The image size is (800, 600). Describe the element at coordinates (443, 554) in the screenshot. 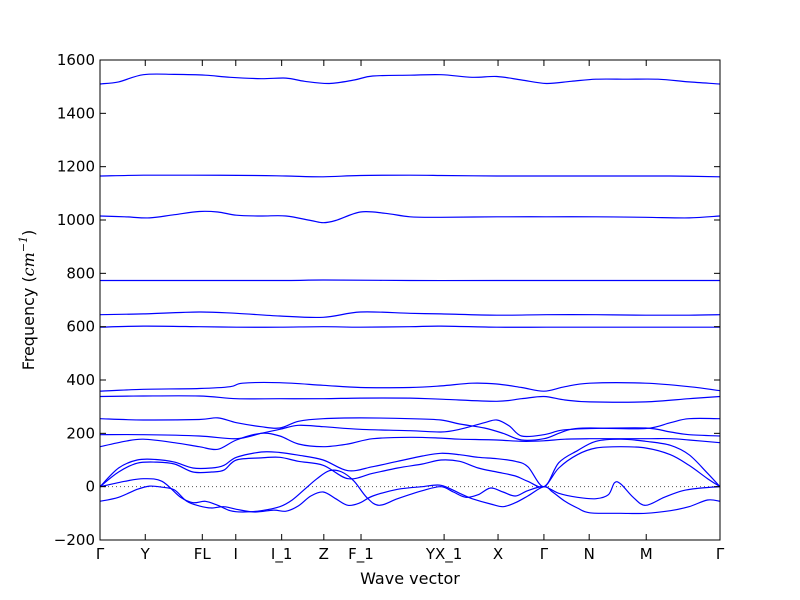

I see `x-tick-label: YX_1` at that location.